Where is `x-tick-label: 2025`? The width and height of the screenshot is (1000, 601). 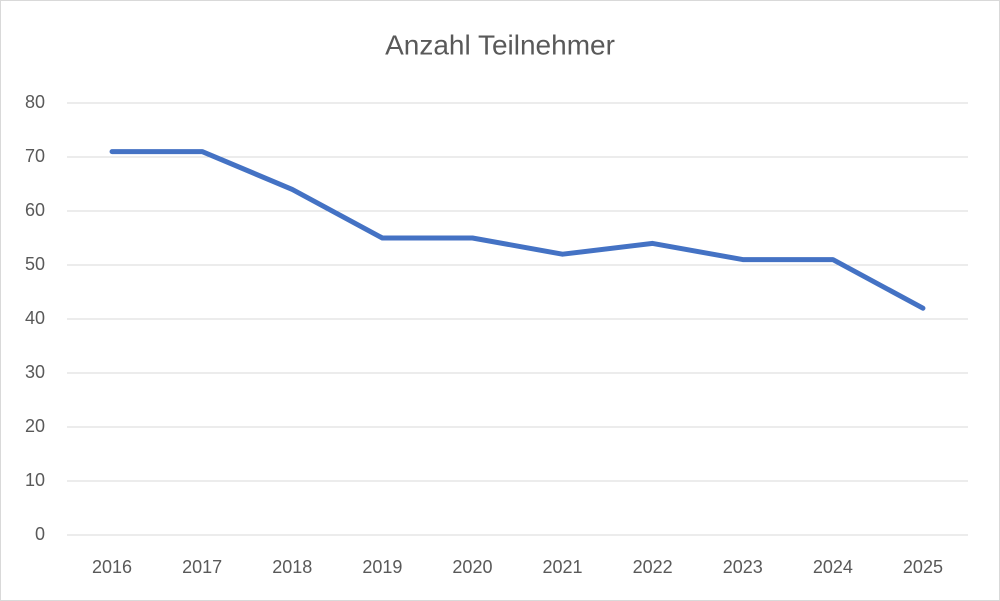
x-tick-label: 2025 is located at coordinates (923, 567).